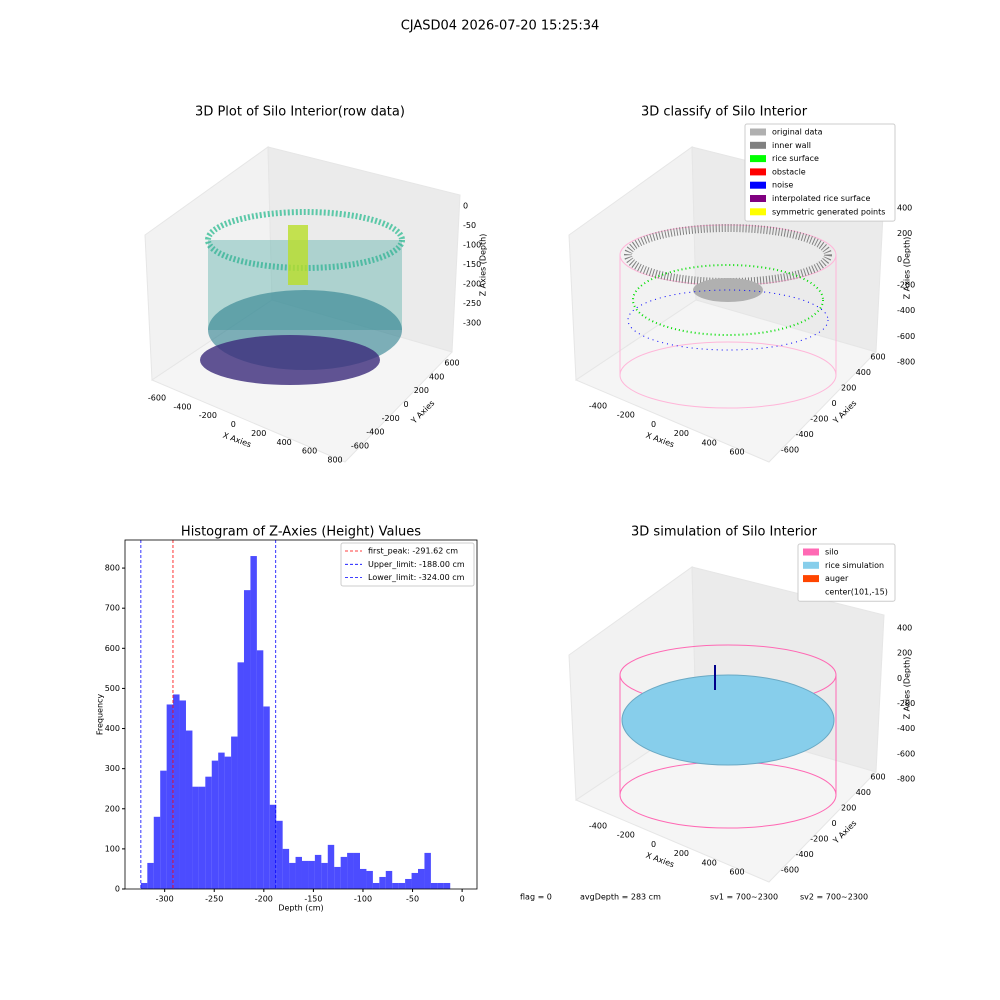  Describe the element at coordinates (423, 413) in the screenshot. I see `y-axis-label: Y Axies` at that location.